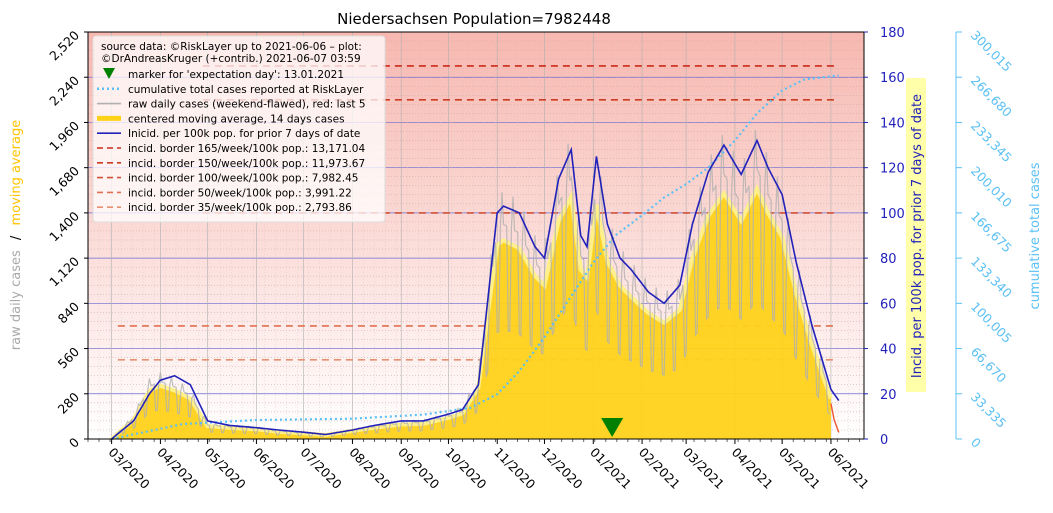 The height and width of the screenshot is (513, 1053). Describe the element at coordinates (892, 33) in the screenshot. I see `incidence-tick-label: 180` at that location.